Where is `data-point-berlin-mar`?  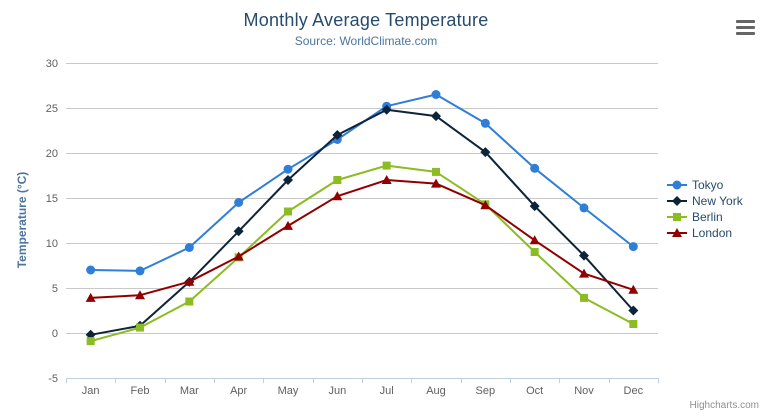 data-point-berlin-mar is located at coordinates (189, 301).